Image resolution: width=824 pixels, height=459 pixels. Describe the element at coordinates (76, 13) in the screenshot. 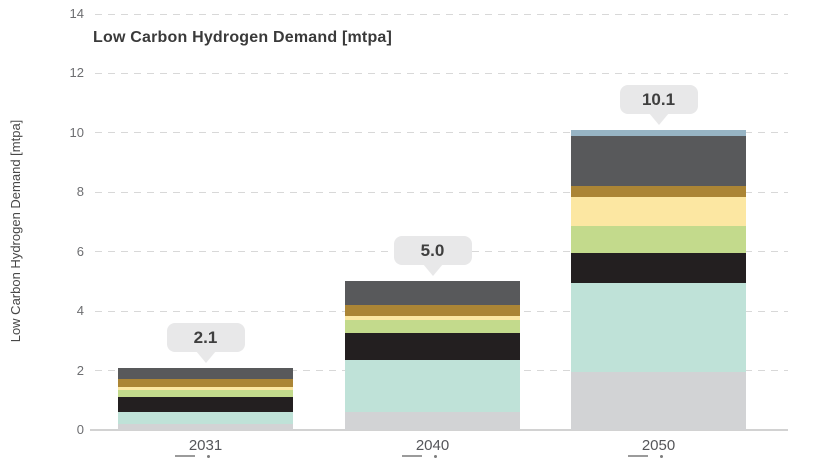

I see `y-tick-label: 14` at that location.